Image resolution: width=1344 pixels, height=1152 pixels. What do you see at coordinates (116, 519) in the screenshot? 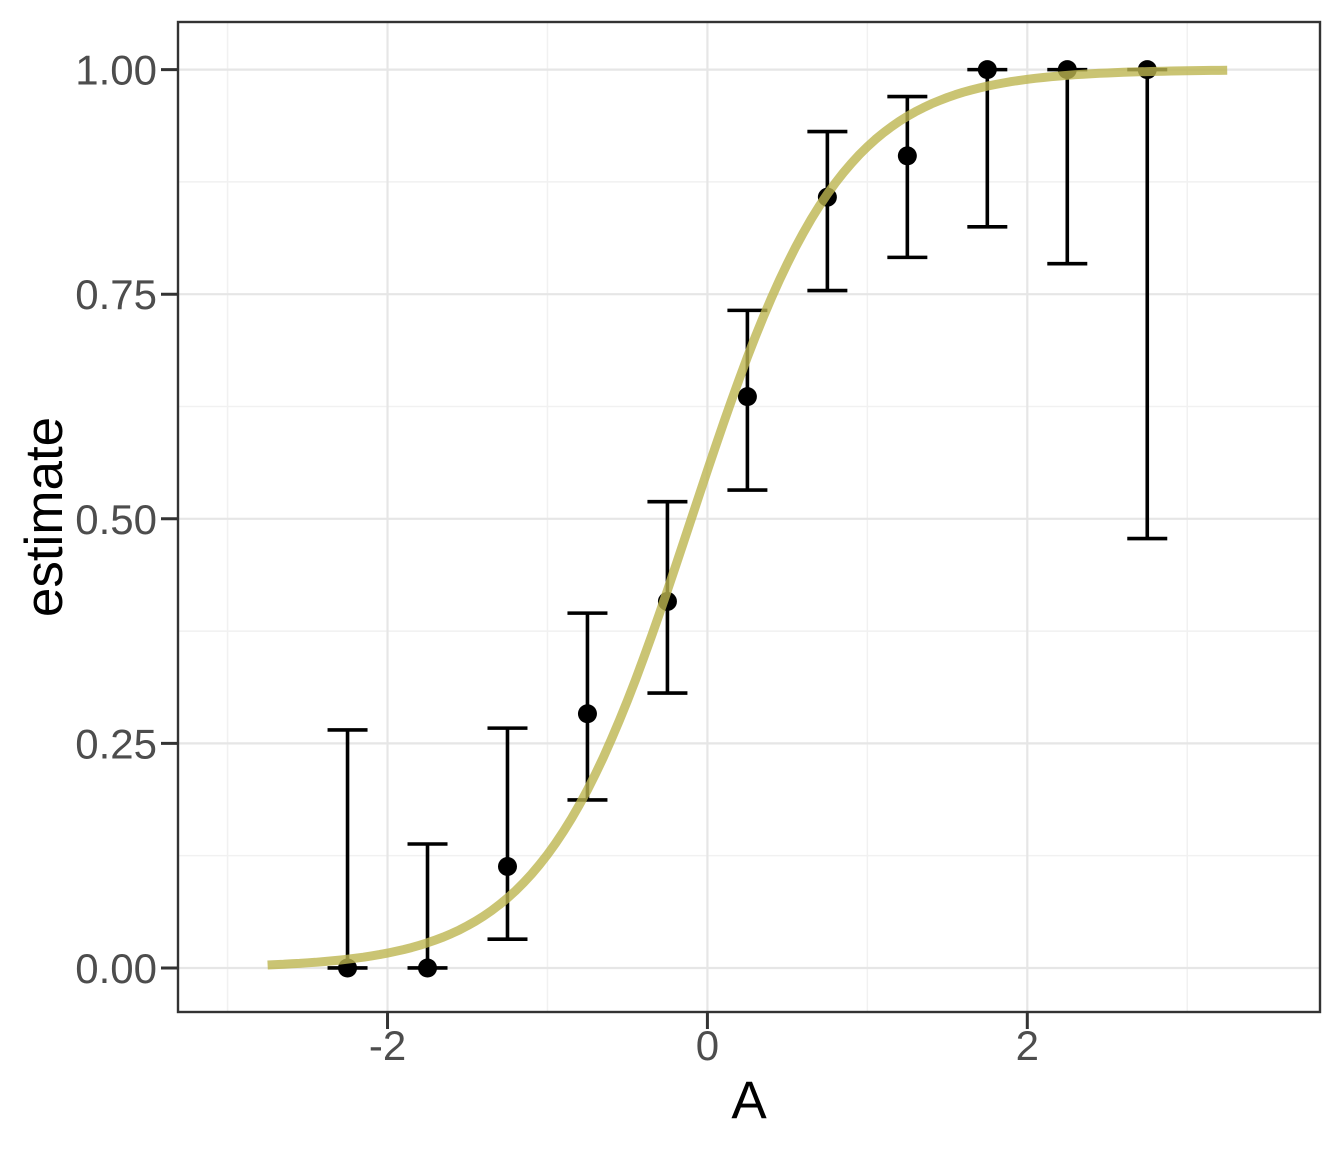
I see `y-tick-label: 0.50` at bounding box center [116, 519].